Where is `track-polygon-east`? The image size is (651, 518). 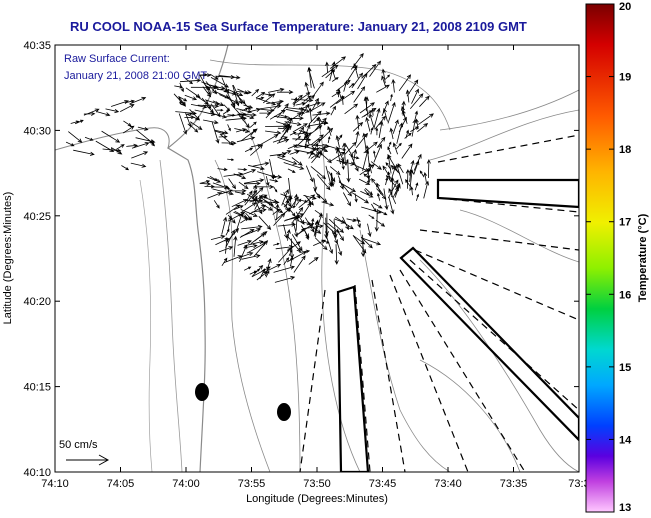 track-polygon-east is located at coordinates (507, 193).